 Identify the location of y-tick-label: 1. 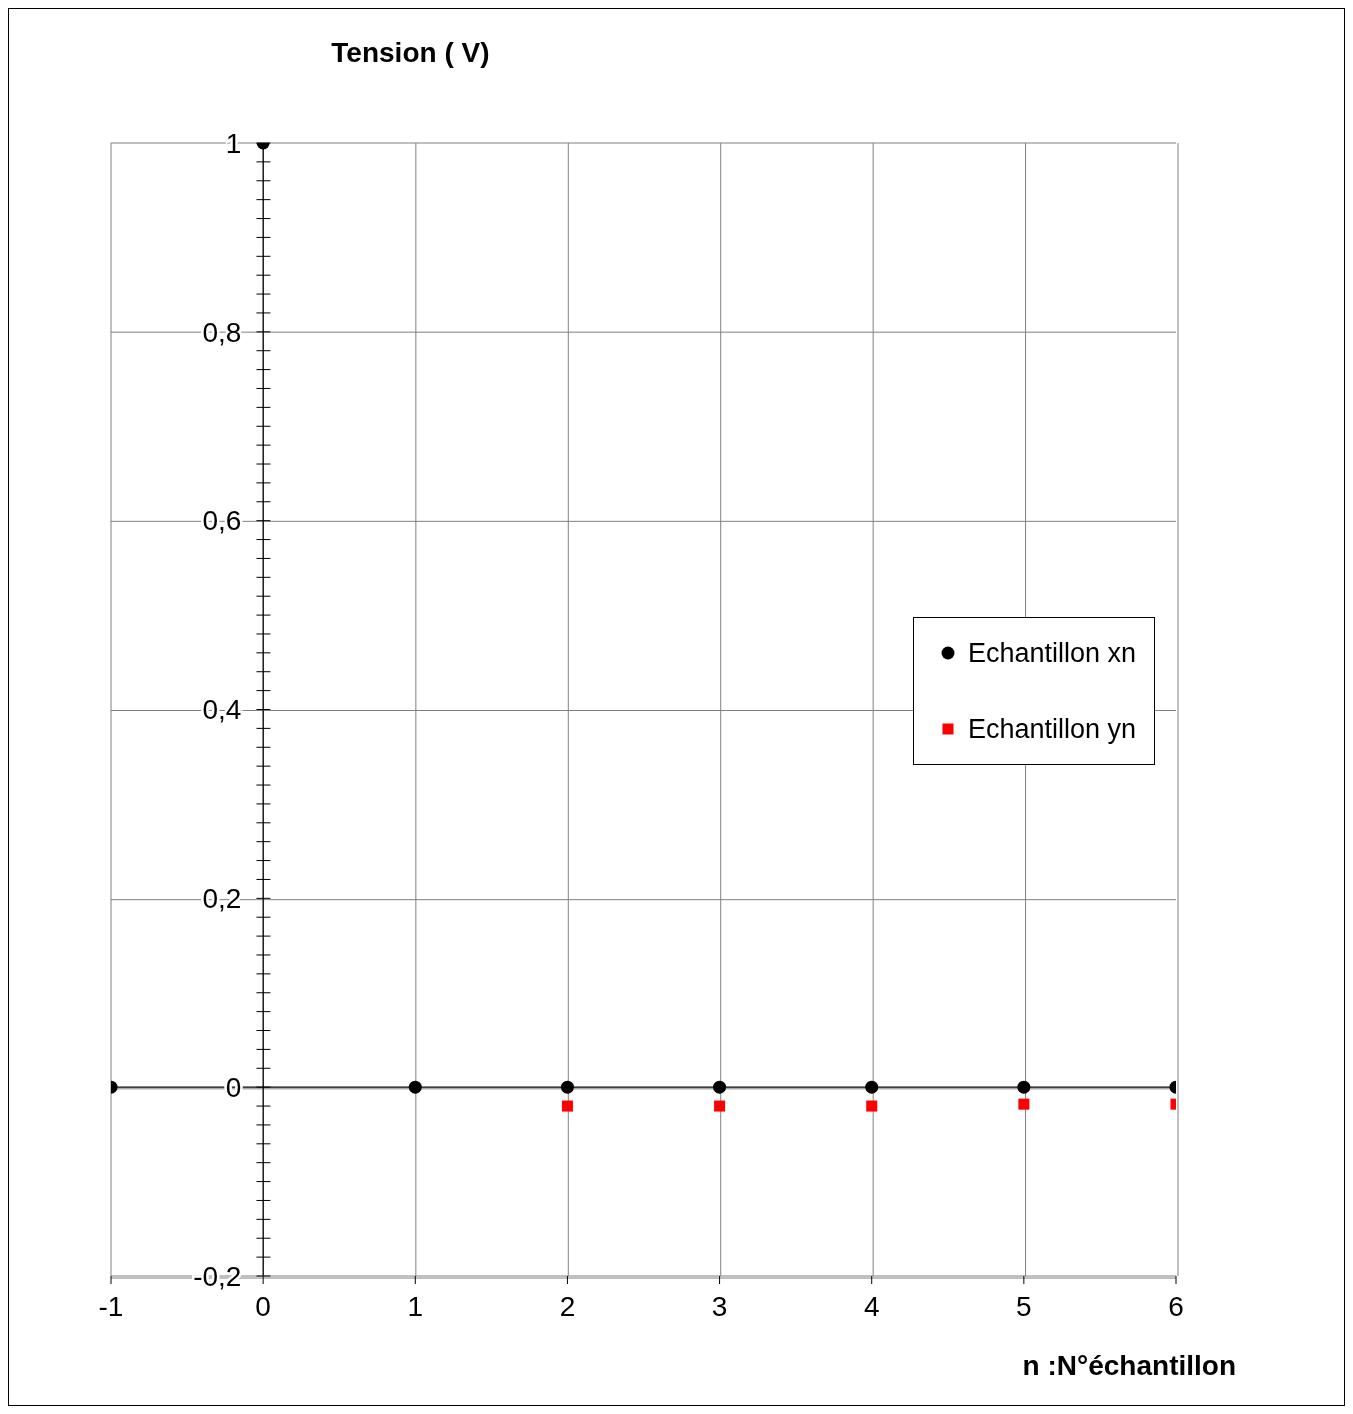
(233, 143).